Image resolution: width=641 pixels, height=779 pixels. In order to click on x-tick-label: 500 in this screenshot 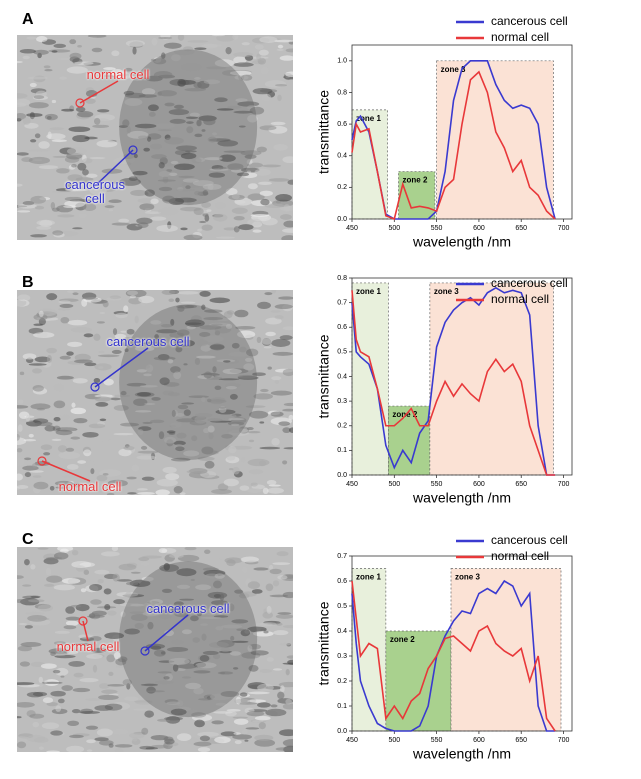, I will do `click(394, 484)`.